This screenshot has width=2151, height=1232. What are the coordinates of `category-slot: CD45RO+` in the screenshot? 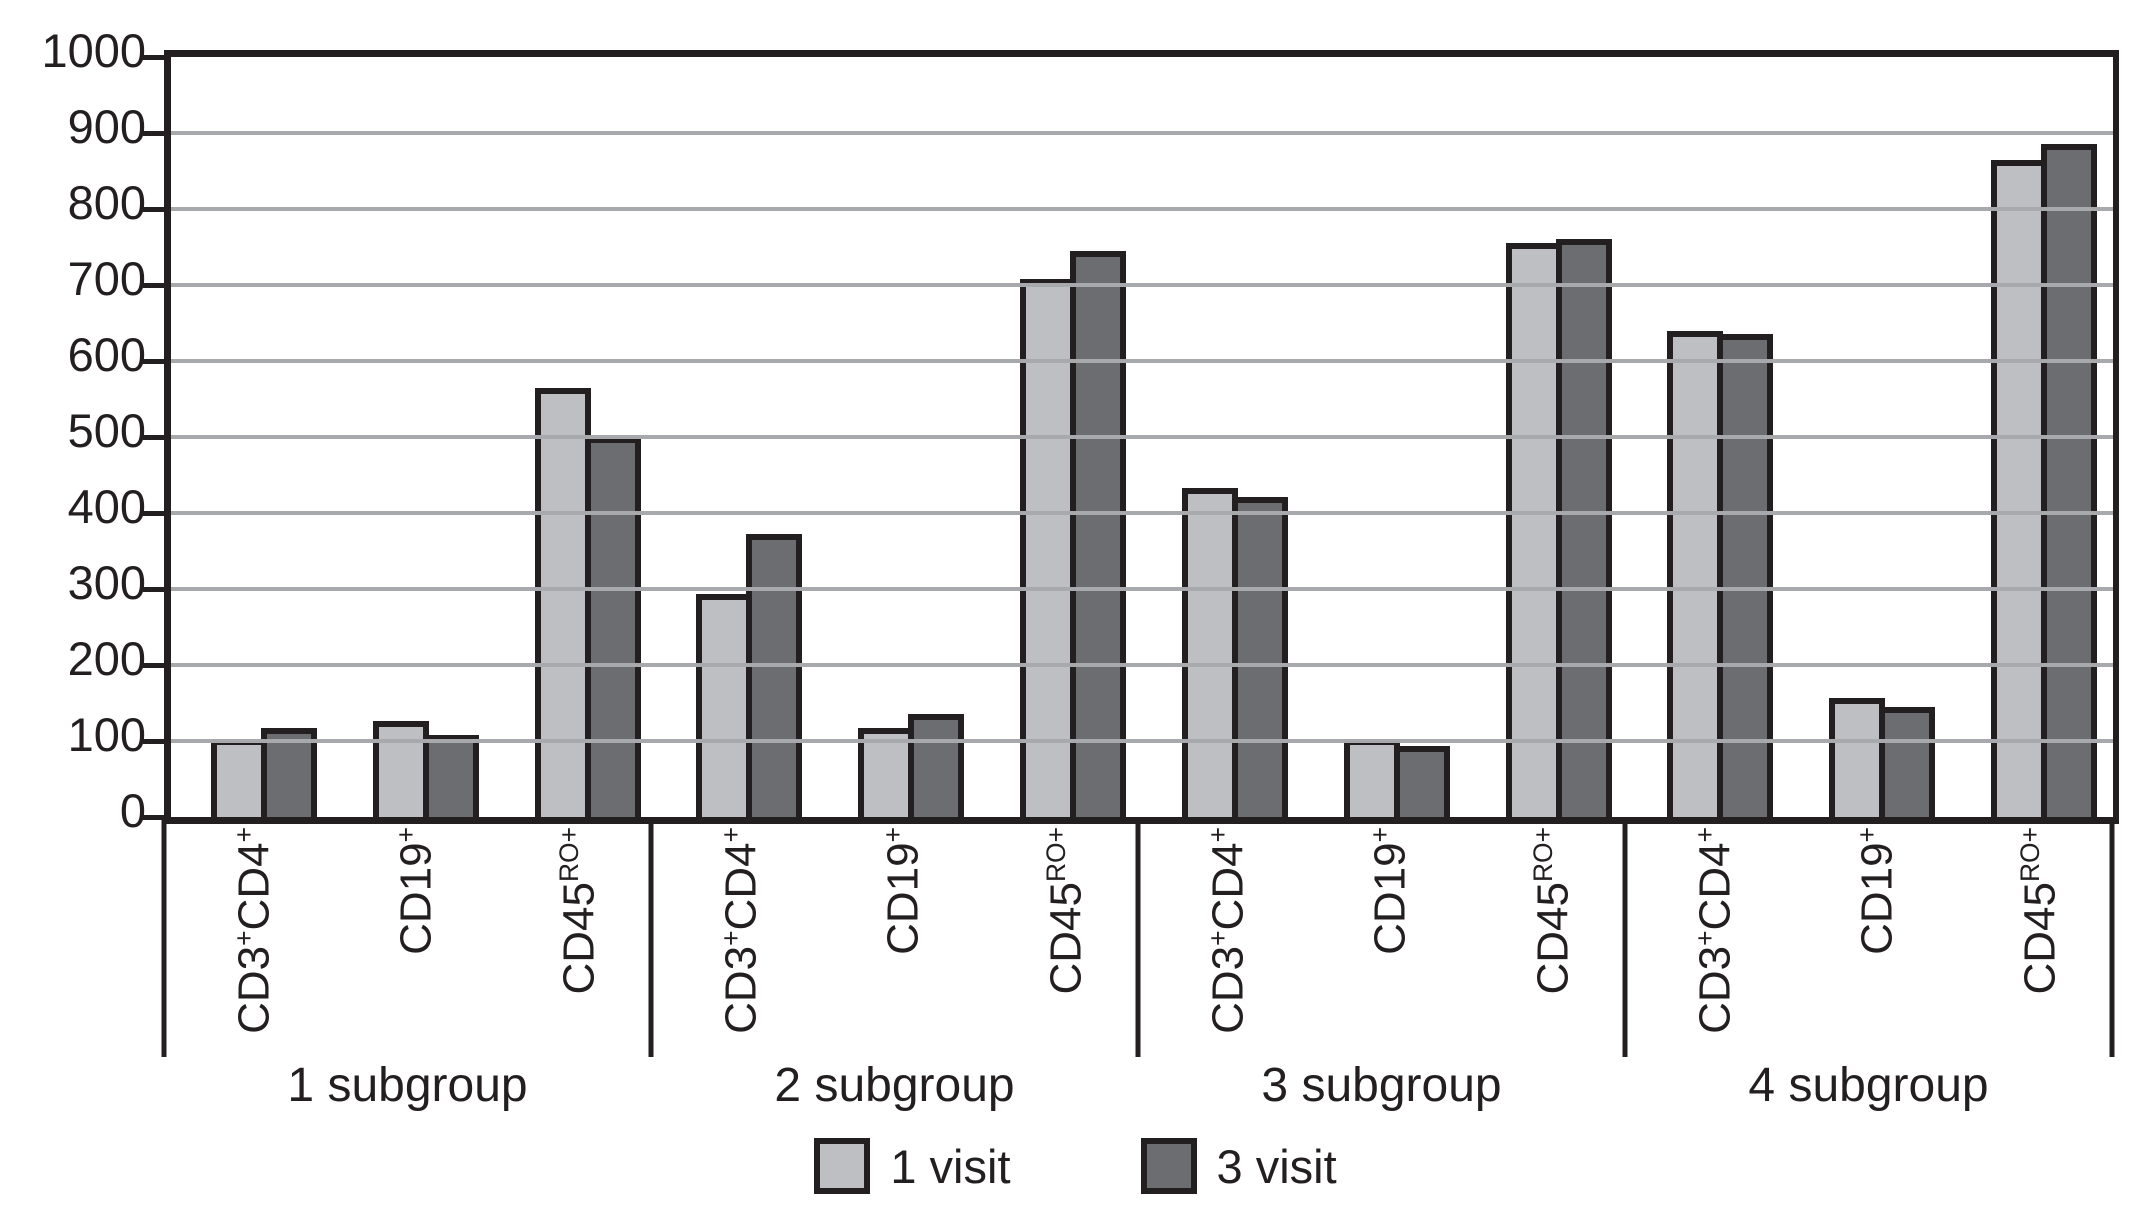 It's located at (1057, 937).